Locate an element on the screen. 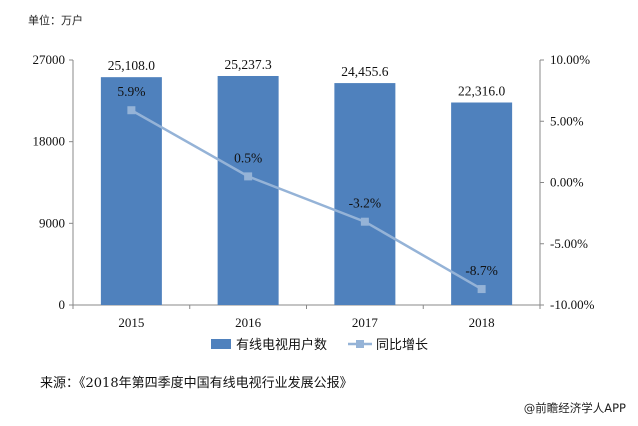  right-tick-label: 5.00% is located at coordinates (567, 120).